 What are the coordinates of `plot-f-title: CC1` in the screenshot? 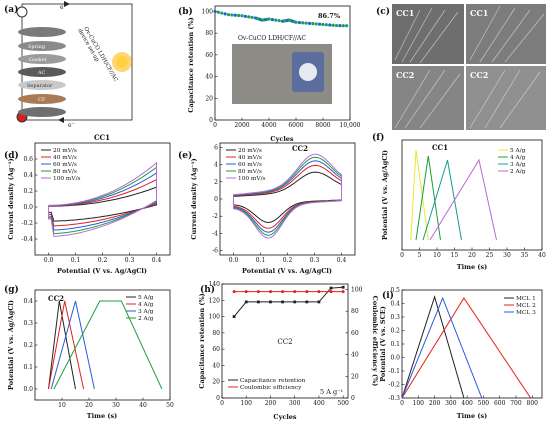 It's located at (440, 147).